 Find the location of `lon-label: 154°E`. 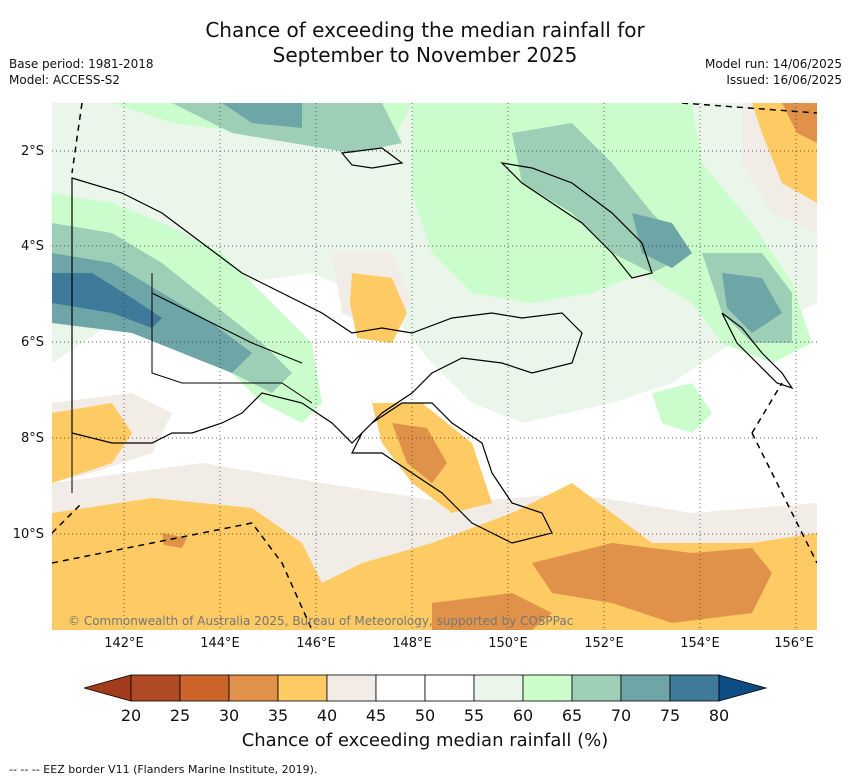

lon-label: 154°E is located at coordinates (700, 643).